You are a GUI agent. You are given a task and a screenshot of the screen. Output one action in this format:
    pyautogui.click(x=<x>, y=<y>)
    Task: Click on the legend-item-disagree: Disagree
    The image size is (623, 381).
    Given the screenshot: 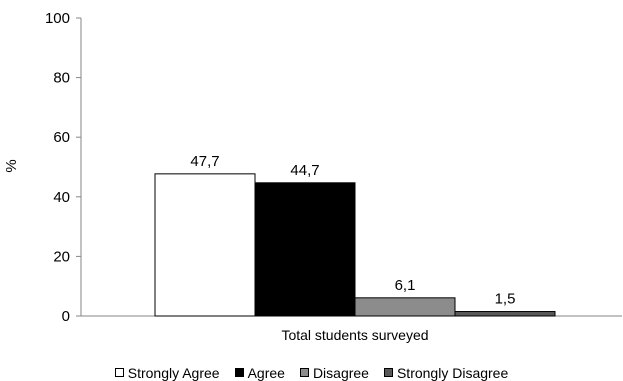 What is the action you would take?
    pyautogui.click(x=334, y=372)
    